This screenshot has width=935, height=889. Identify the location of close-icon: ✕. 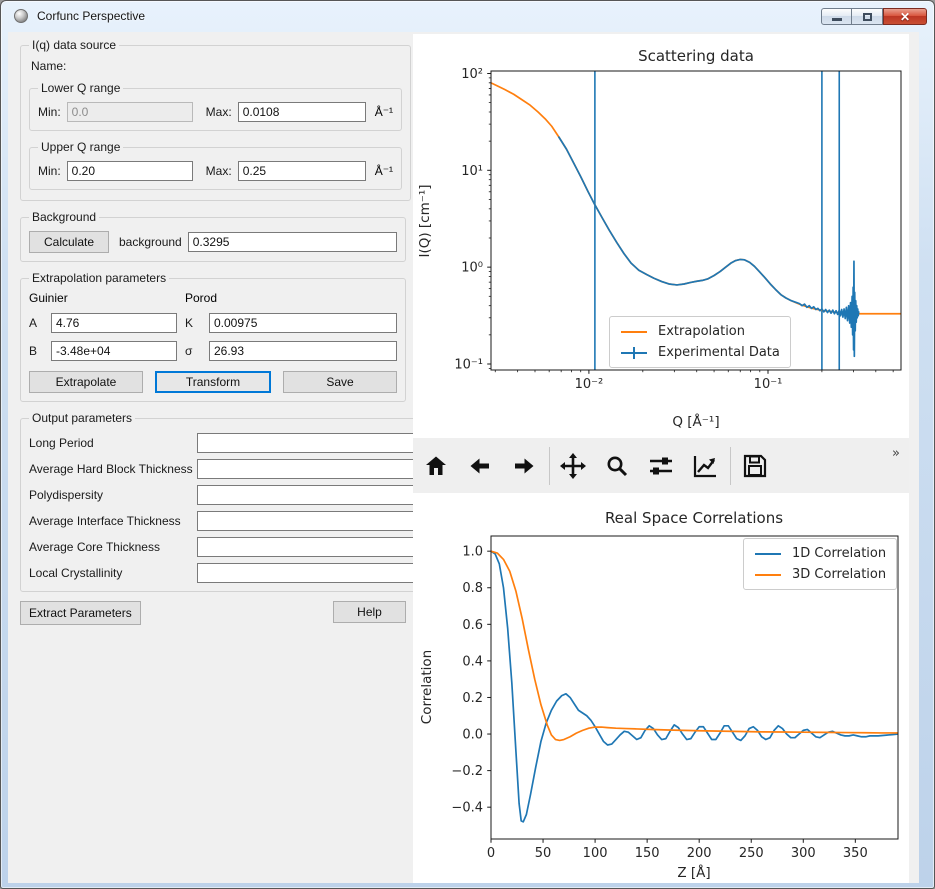
(905, 16).